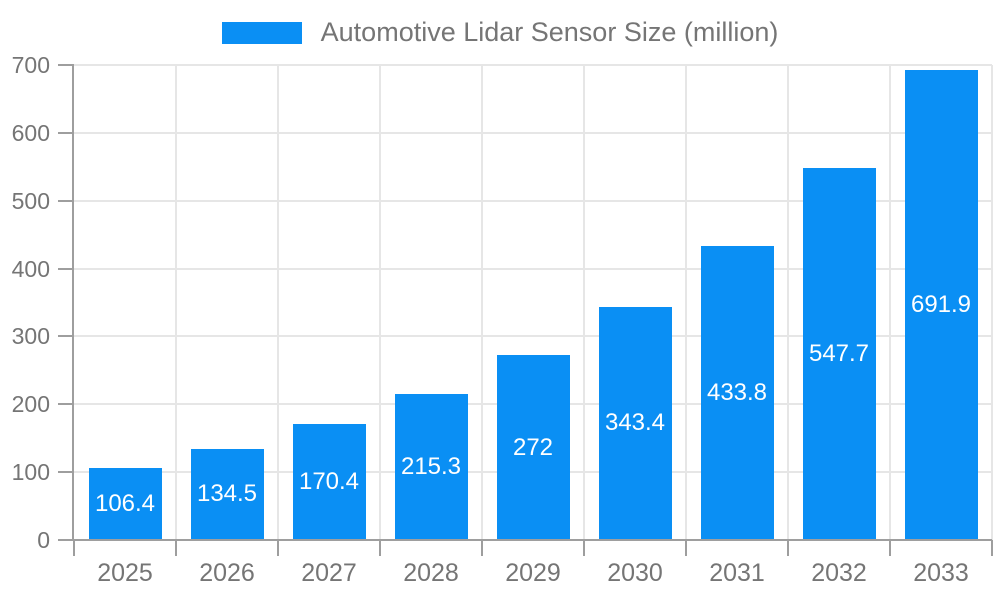 This screenshot has height=600, width=1000. What do you see at coordinates (30, 336) in the screenshot?
I see `y-tick-label: 300` at bounding box center [30, 336].